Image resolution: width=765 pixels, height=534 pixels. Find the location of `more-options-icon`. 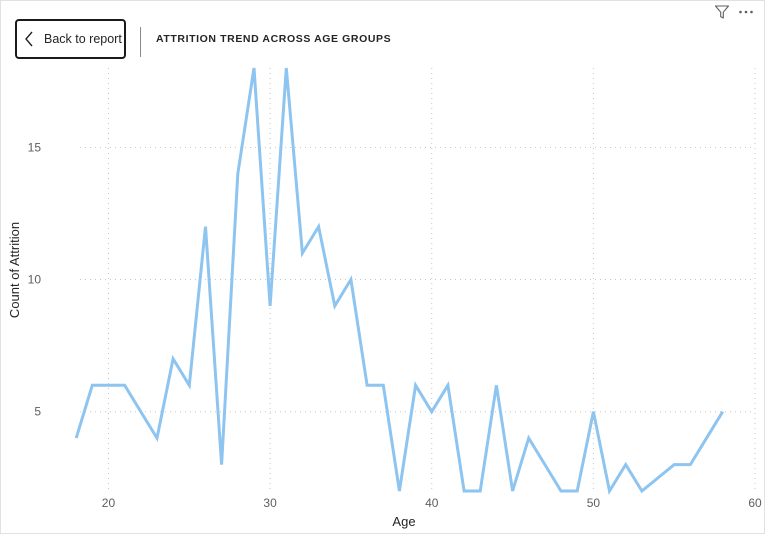

more-options-icon is located at coordinates (746, 12).